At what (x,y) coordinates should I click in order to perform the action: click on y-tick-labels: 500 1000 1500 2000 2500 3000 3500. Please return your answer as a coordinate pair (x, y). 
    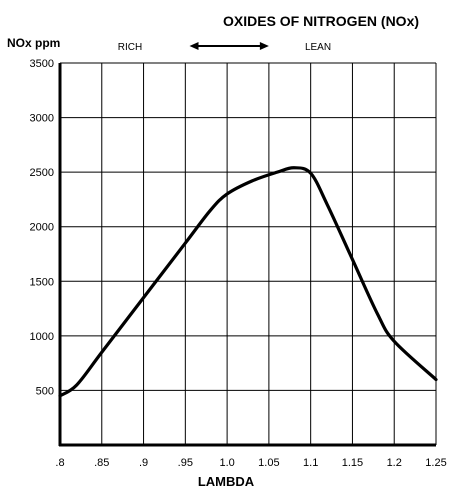
    Looking at the image, I should click on (42, 227).